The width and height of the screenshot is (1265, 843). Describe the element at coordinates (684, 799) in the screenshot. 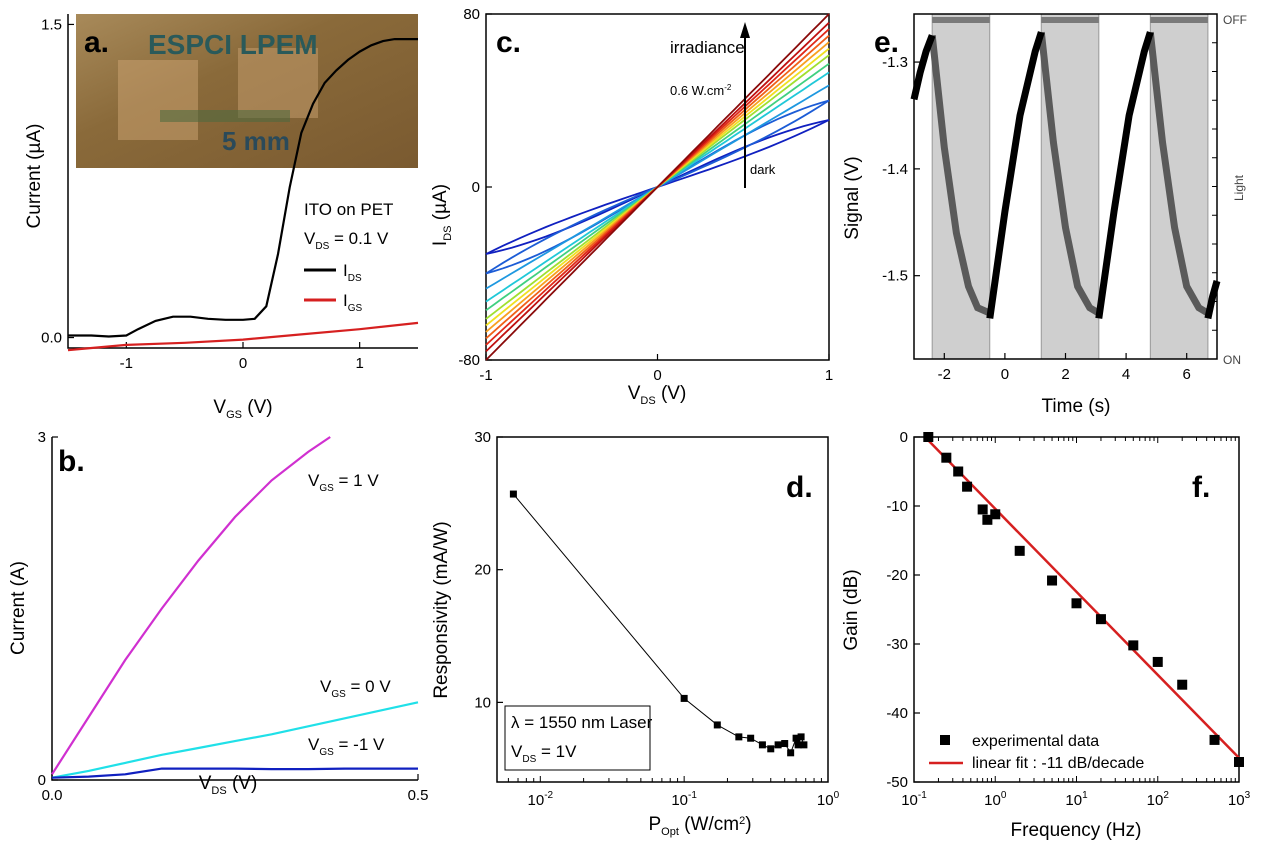

I see `panel-d-xtick-label: 10⁻¹` at that location.